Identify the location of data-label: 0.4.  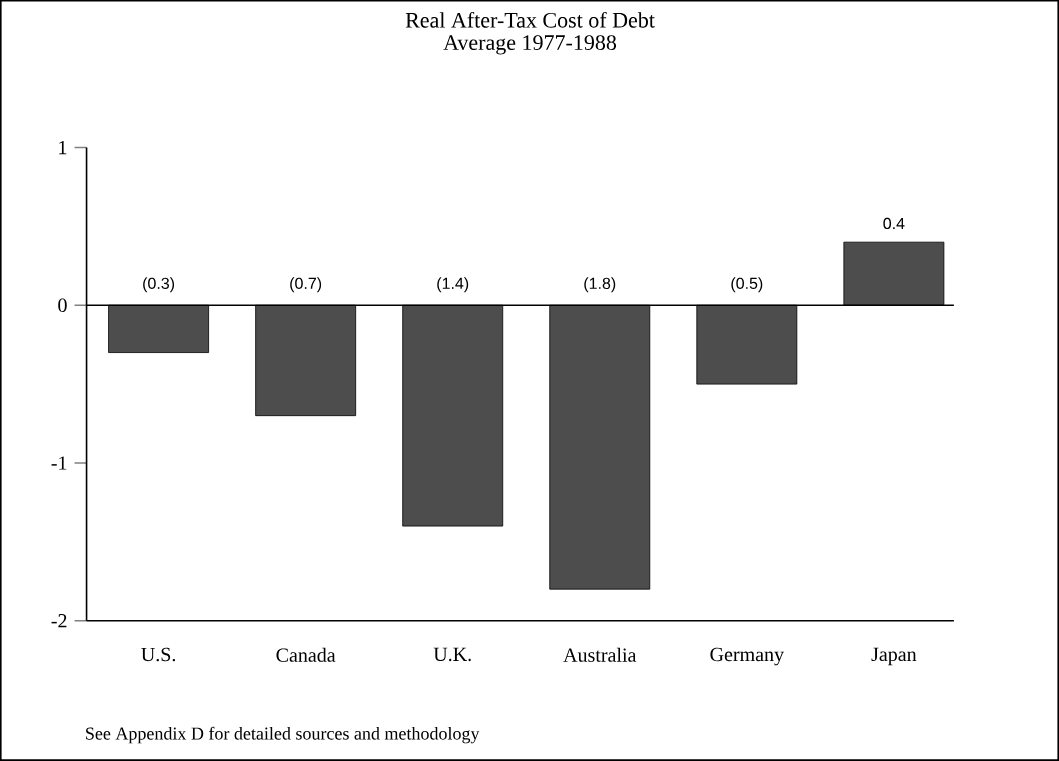
(894, 223).